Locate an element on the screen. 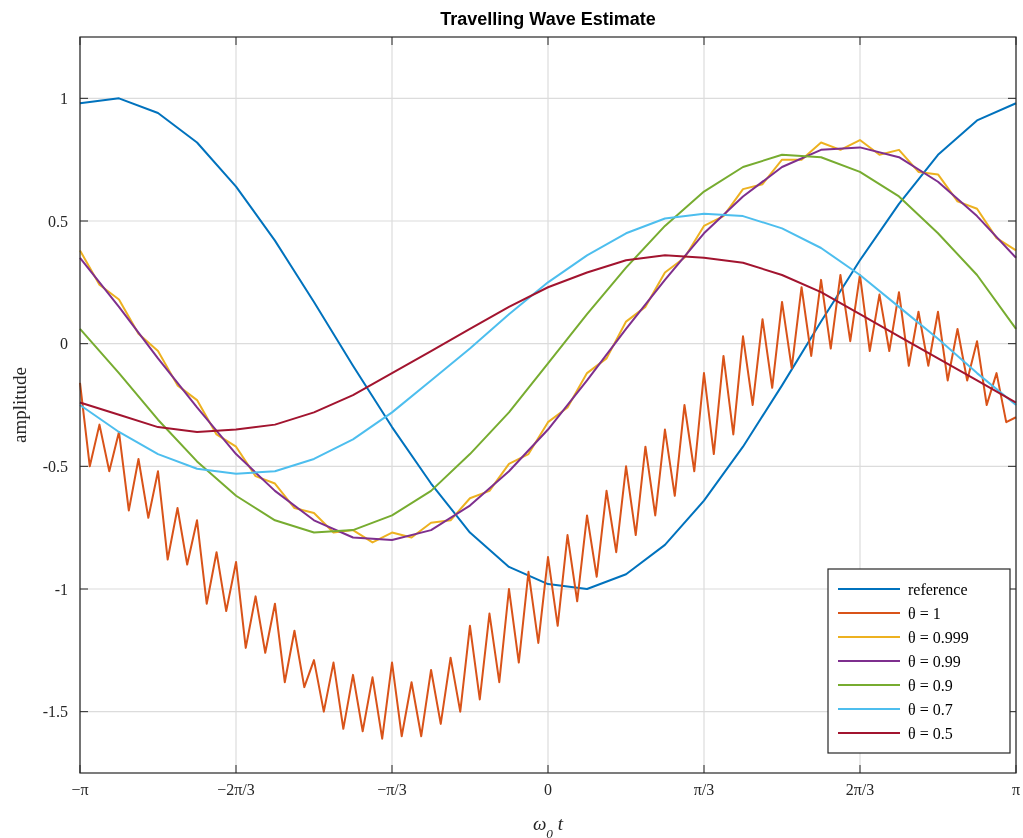  chart-title: Travelling Wave Estimate is located at coordinates (548, 19).